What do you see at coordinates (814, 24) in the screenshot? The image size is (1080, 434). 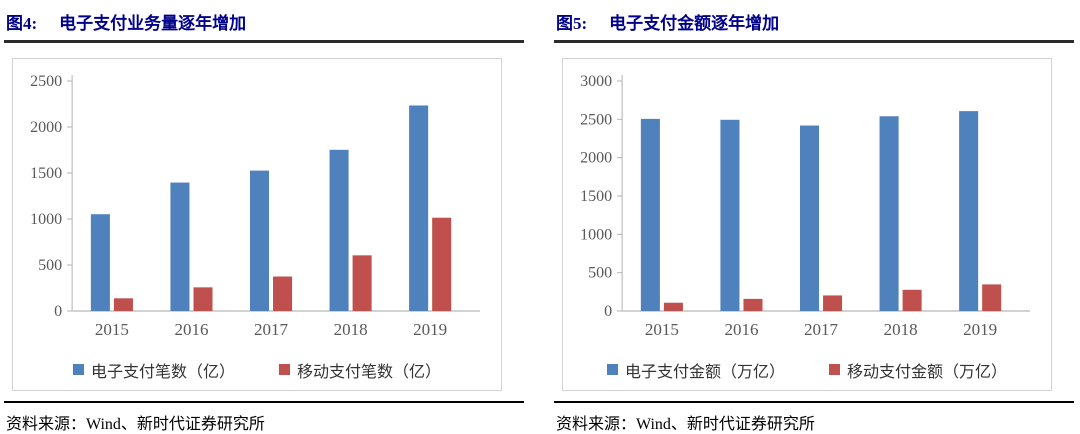 I see `figure-5-header: 图5: 电子支付金额逐年增加` at bounding box center [814, 24].